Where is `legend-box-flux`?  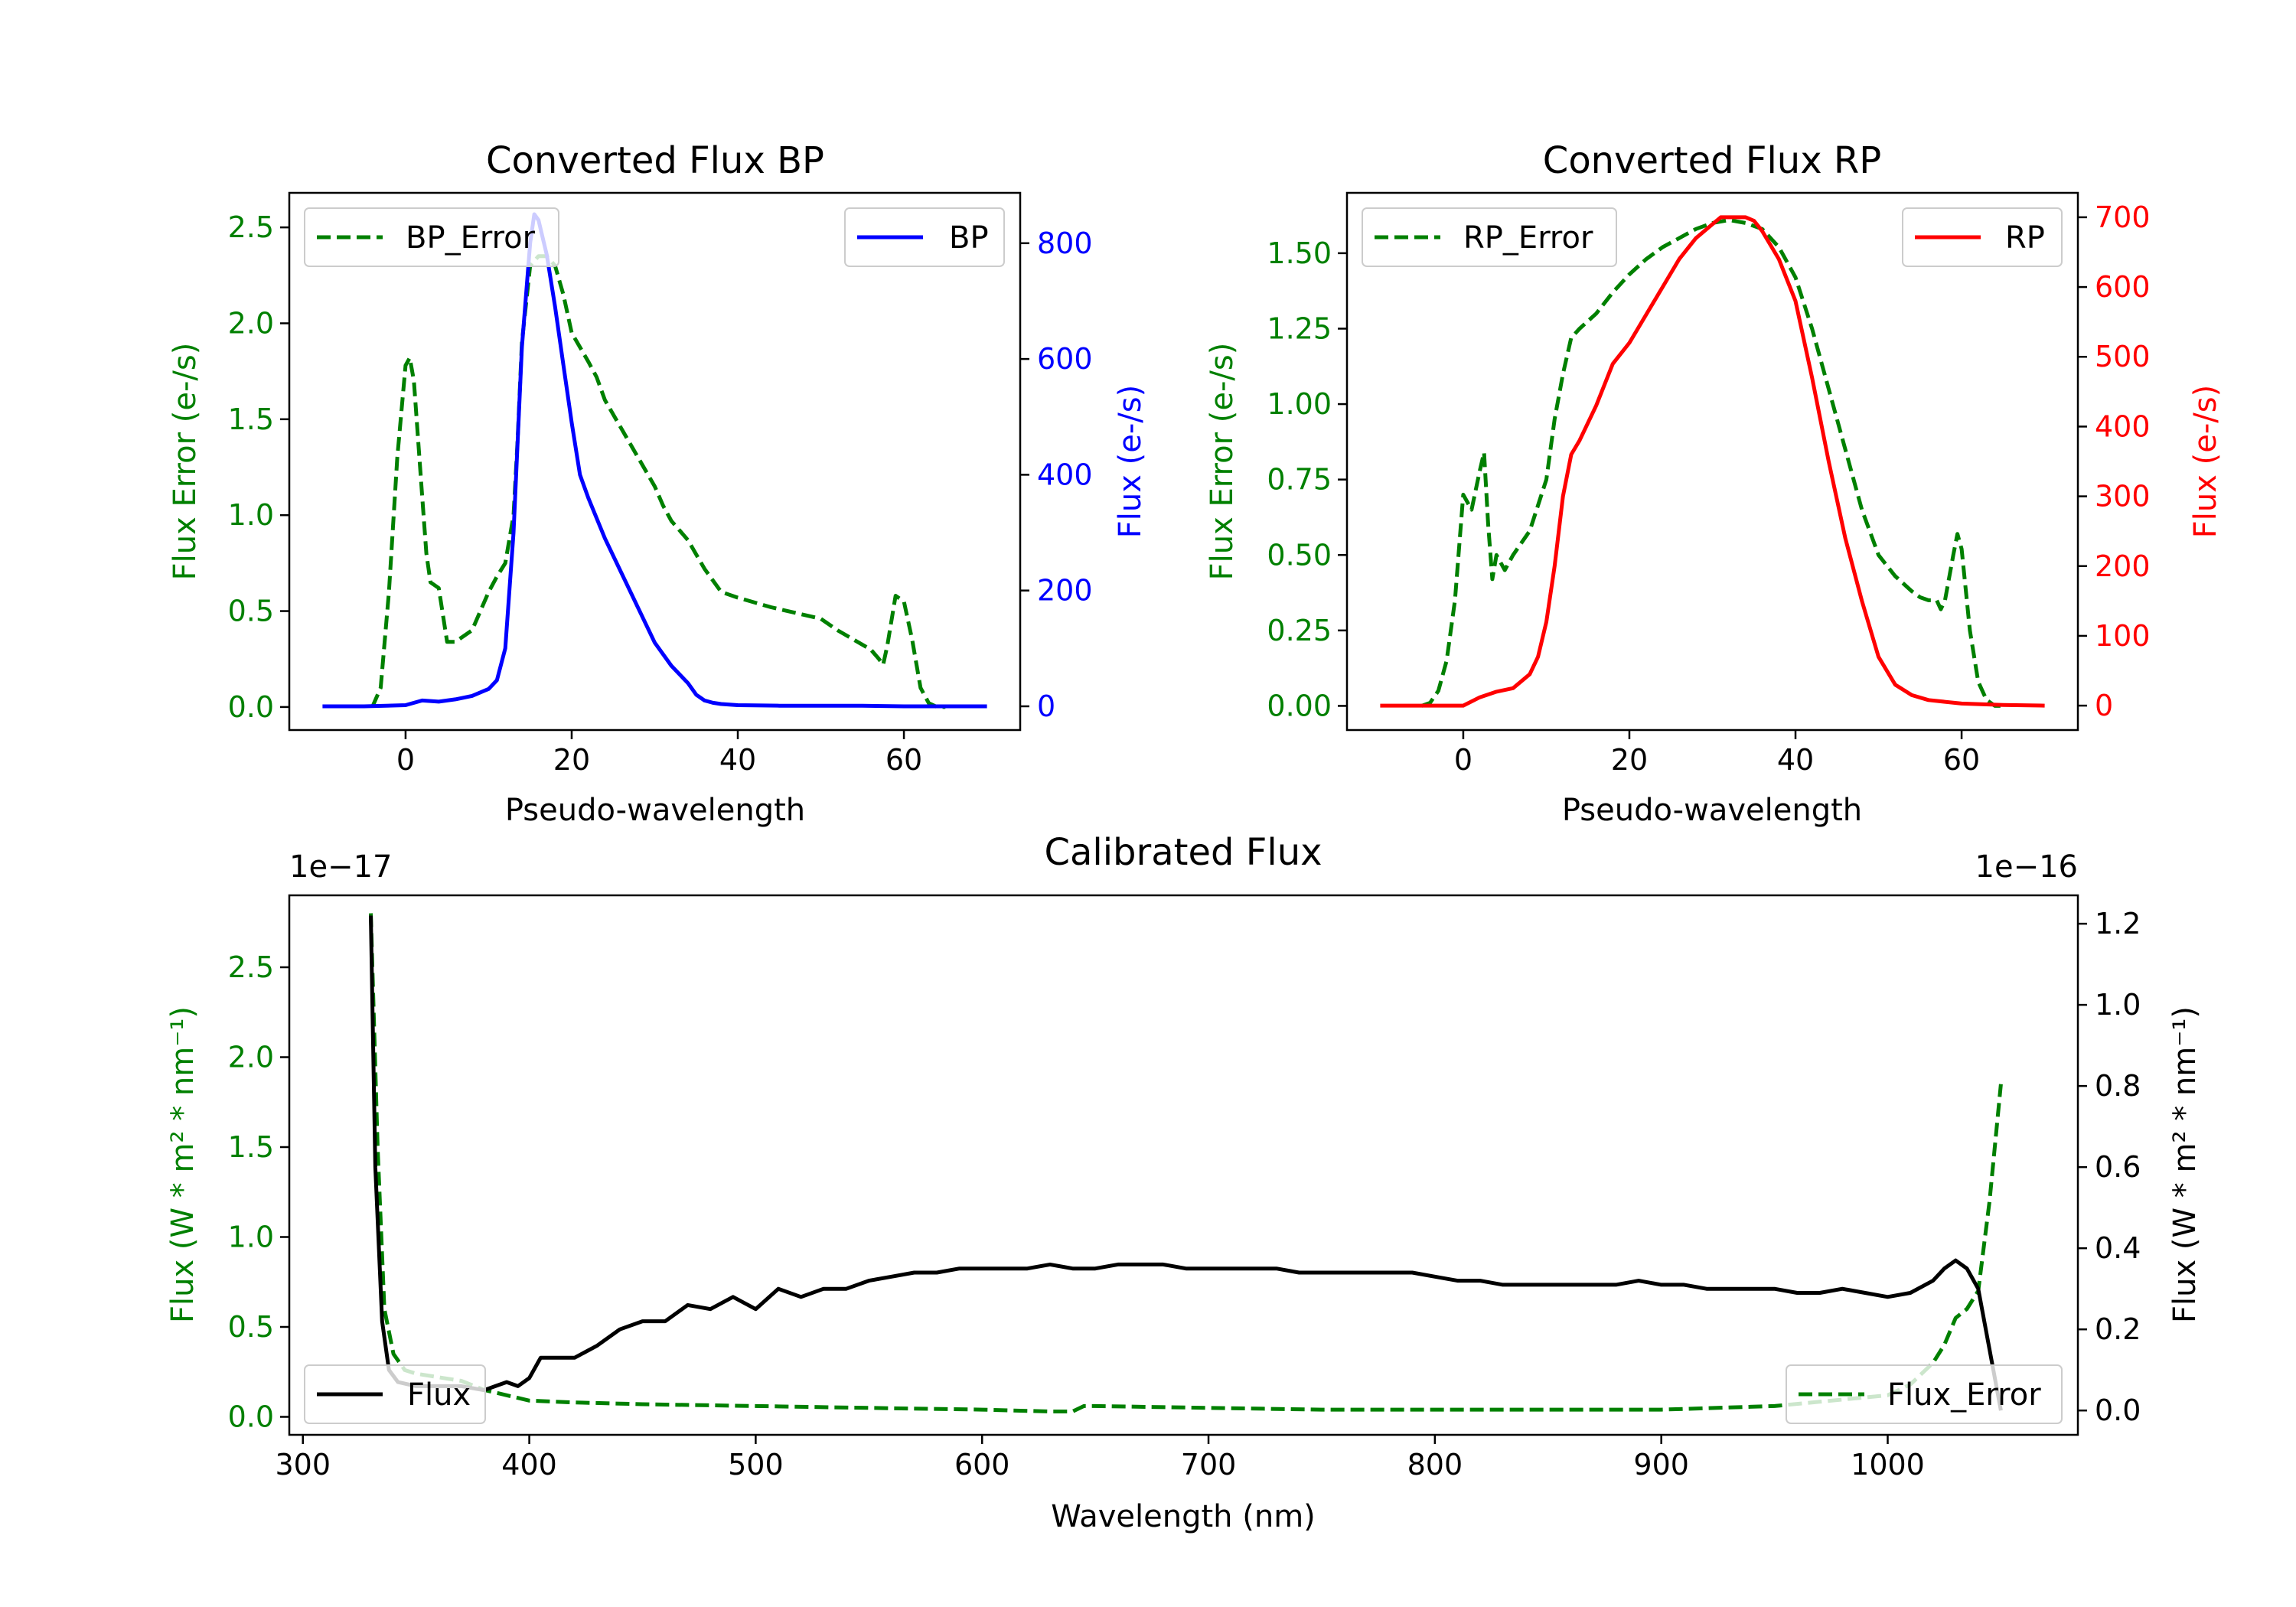 legend-box-flux is located at coordinates (395, 1394).